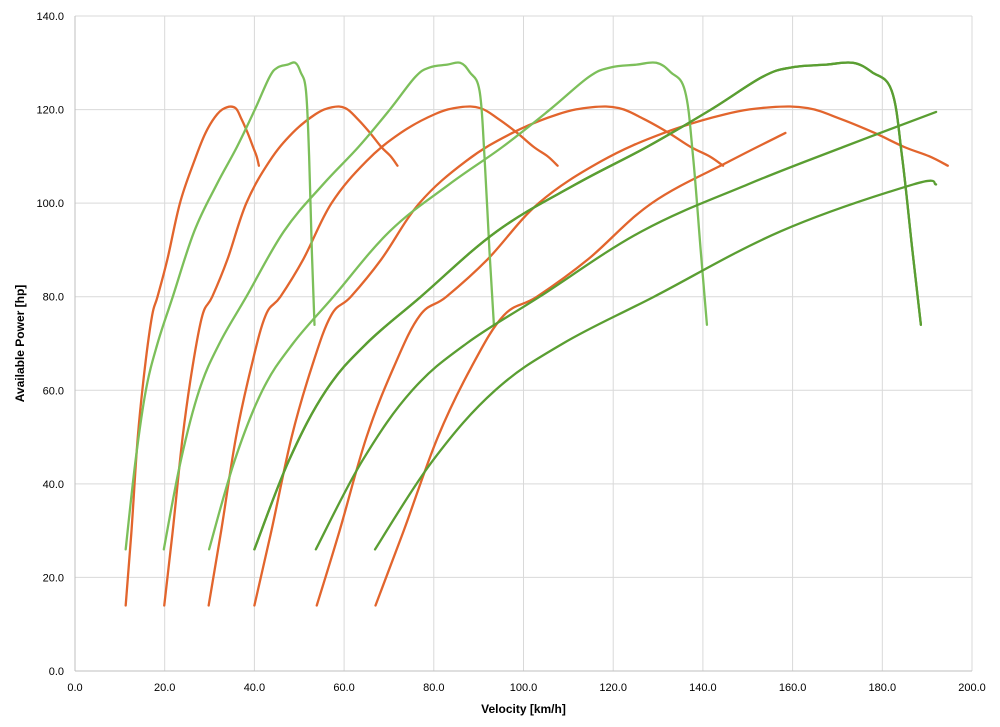 The height and width of the screenshot is (727, 1000). What do you see at coordinates (53, 578) in the screenshot?
I see `y-tick-label: 20.0` at bounding box center [53, 578].